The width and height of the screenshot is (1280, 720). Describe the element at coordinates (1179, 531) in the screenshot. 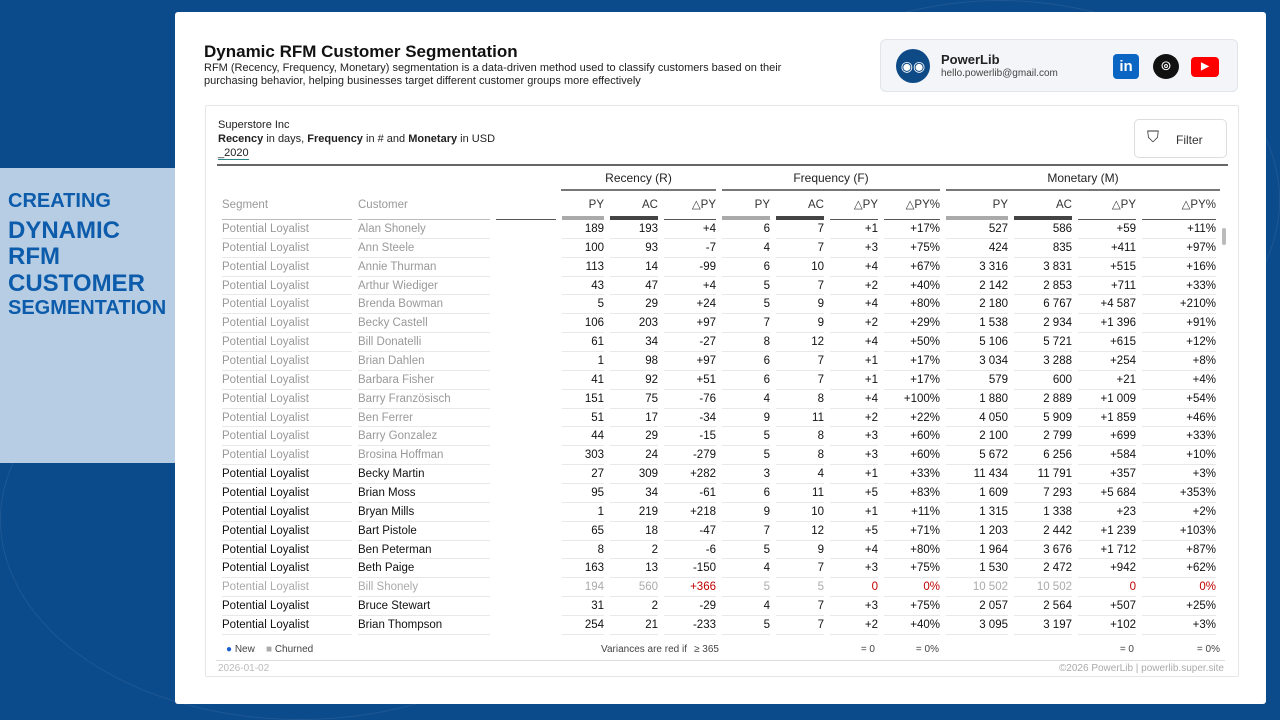

I see `cell-monetary-dpy-pct: +103%` at that location.